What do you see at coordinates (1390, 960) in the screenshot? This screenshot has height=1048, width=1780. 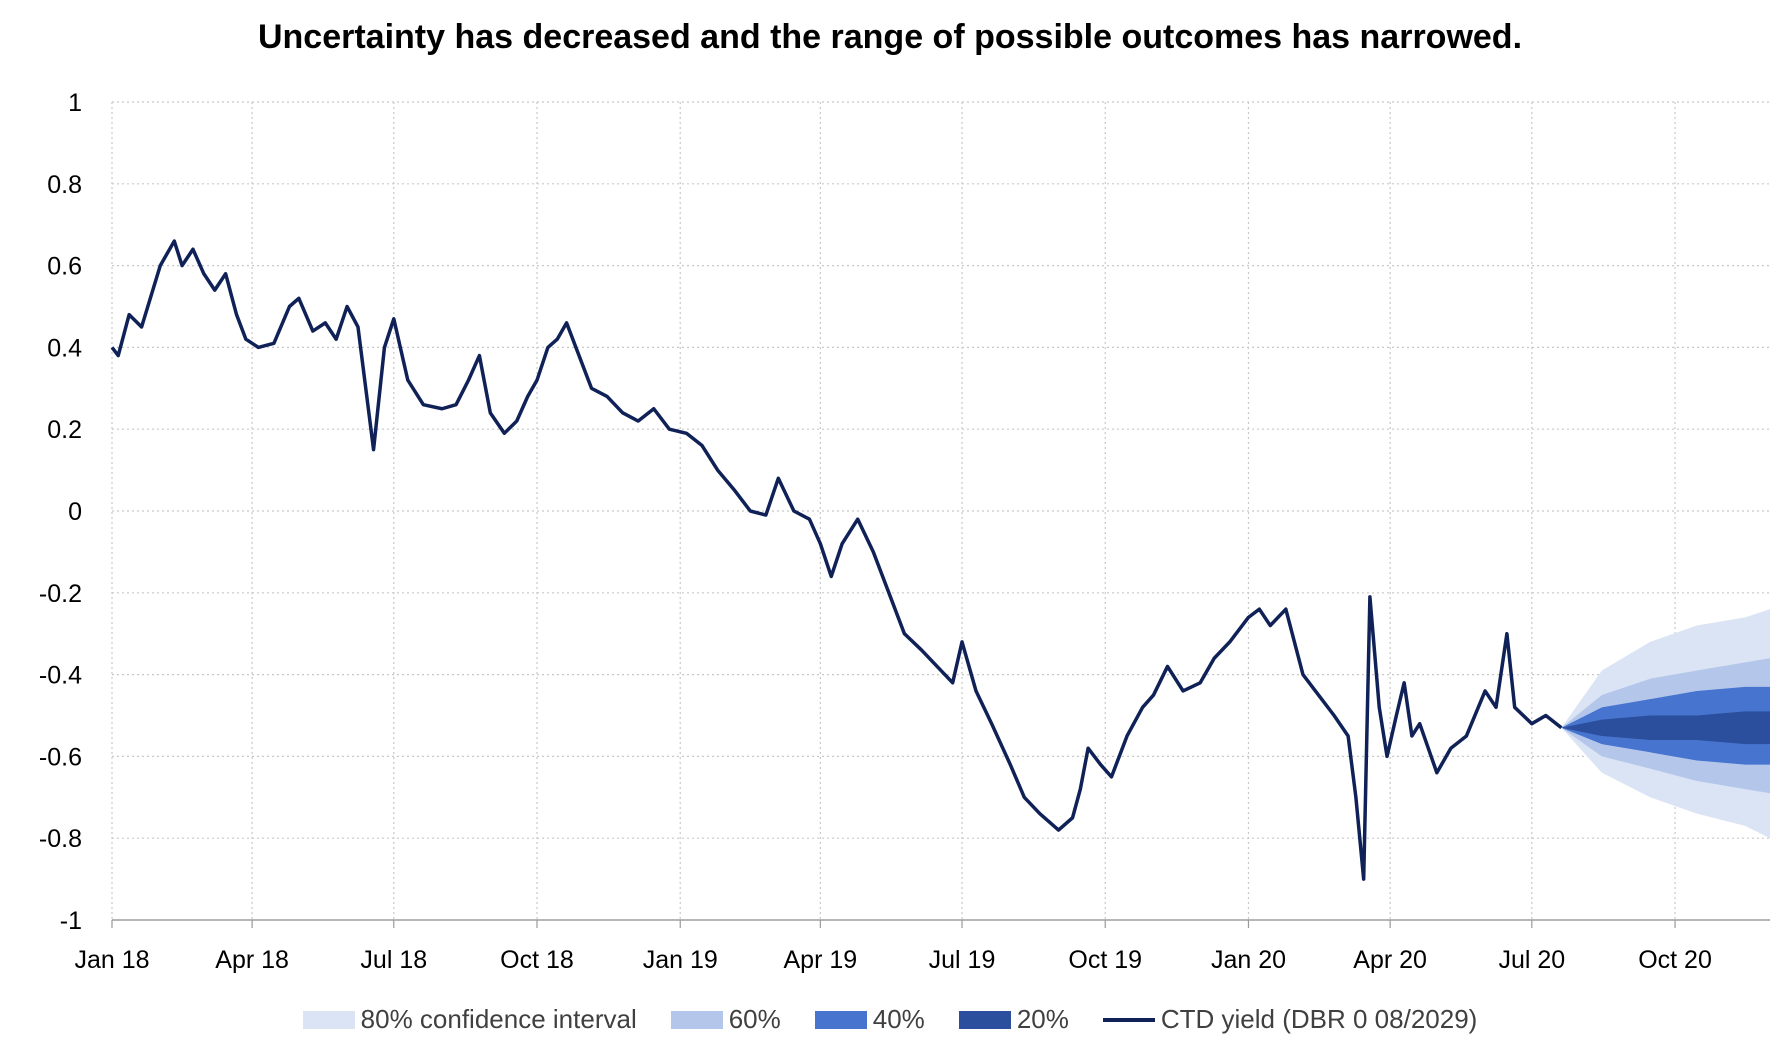 I see `x-tick-label: Apr 20` at bounding box center [1390, 960].